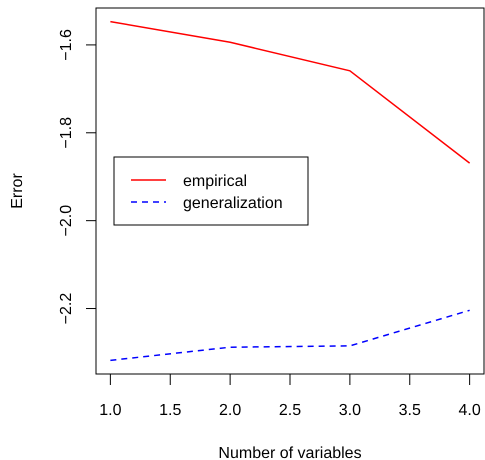 This screenshot has width=485, height=460. I want to click on x-tick-label: 2.5, so click(290, 410).